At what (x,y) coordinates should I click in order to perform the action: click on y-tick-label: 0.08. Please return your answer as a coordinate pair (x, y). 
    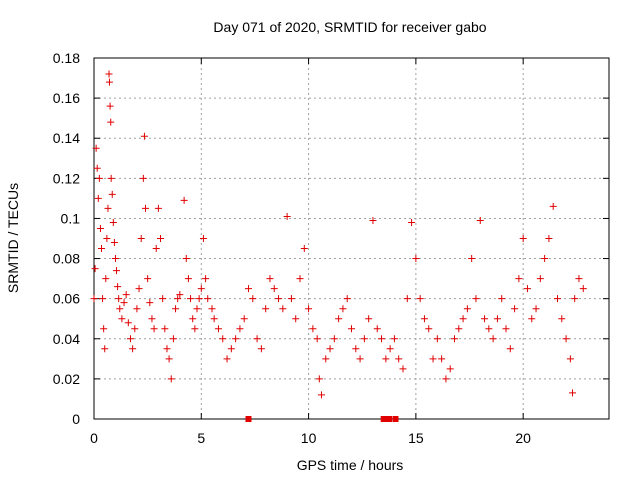
    Looking at the image, I should click on (66, 259).